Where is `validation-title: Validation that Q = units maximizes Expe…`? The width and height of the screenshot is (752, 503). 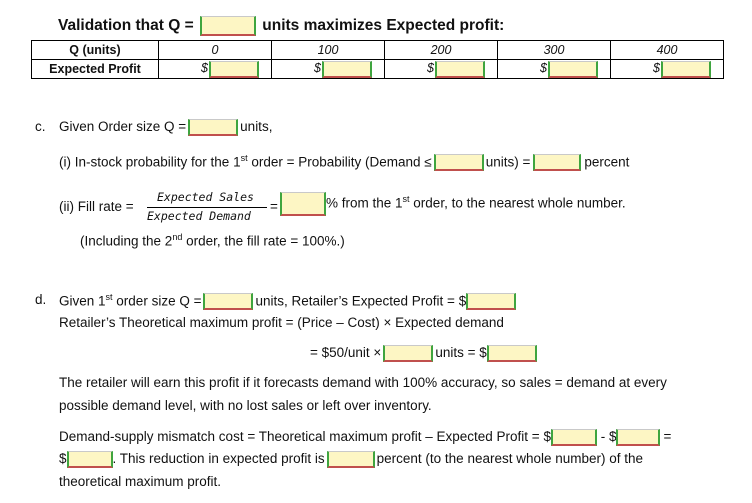
validation-title: Validation that Q = units maximizes Expe… is located at coordinates (281, 26).